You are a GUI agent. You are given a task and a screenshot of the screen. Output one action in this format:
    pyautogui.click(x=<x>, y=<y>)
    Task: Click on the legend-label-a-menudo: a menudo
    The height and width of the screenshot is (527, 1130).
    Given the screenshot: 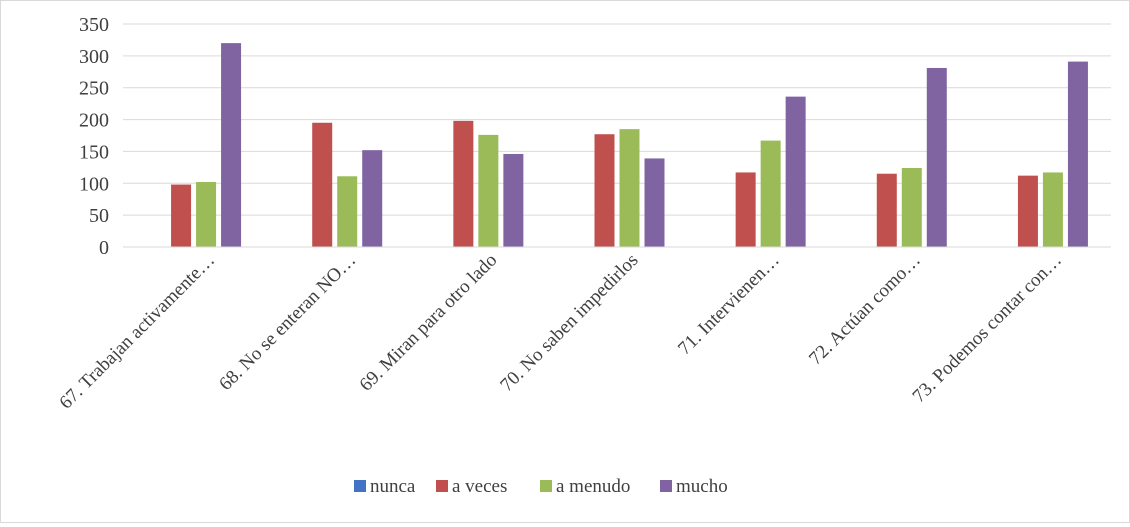 What is the action you would take?
    pyautogui.click(x=593, y=486)
    